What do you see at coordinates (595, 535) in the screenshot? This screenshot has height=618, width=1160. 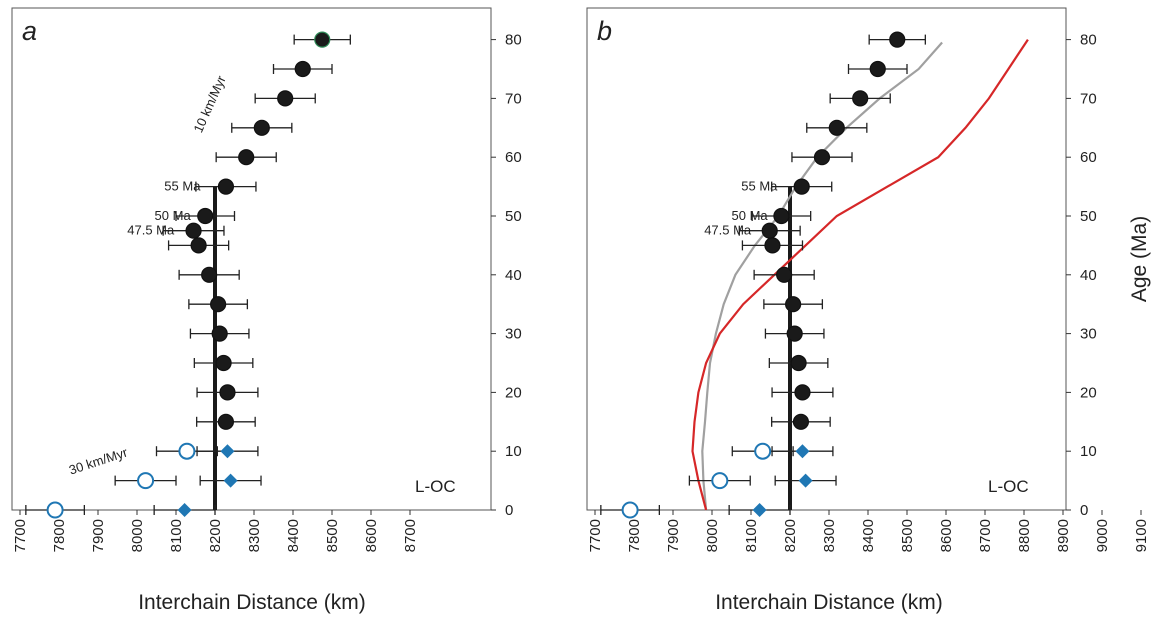 I see `x-tick-label: 7700` at bounding box center [595, 535].